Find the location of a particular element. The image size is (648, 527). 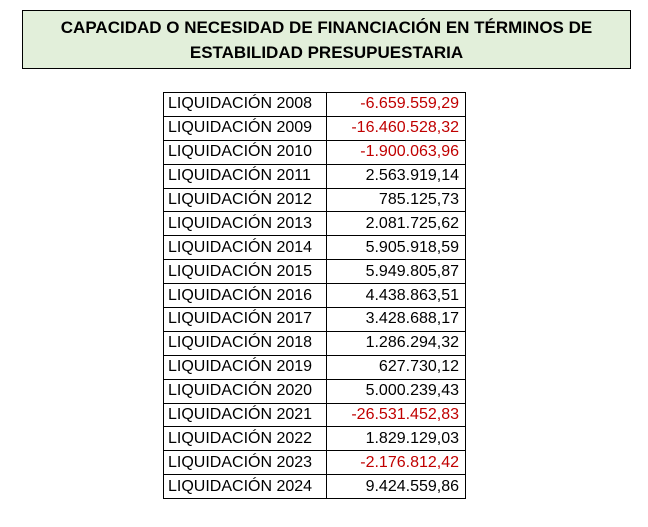

row-value: 5.949.805,87 is located at coordinates (396, 272).